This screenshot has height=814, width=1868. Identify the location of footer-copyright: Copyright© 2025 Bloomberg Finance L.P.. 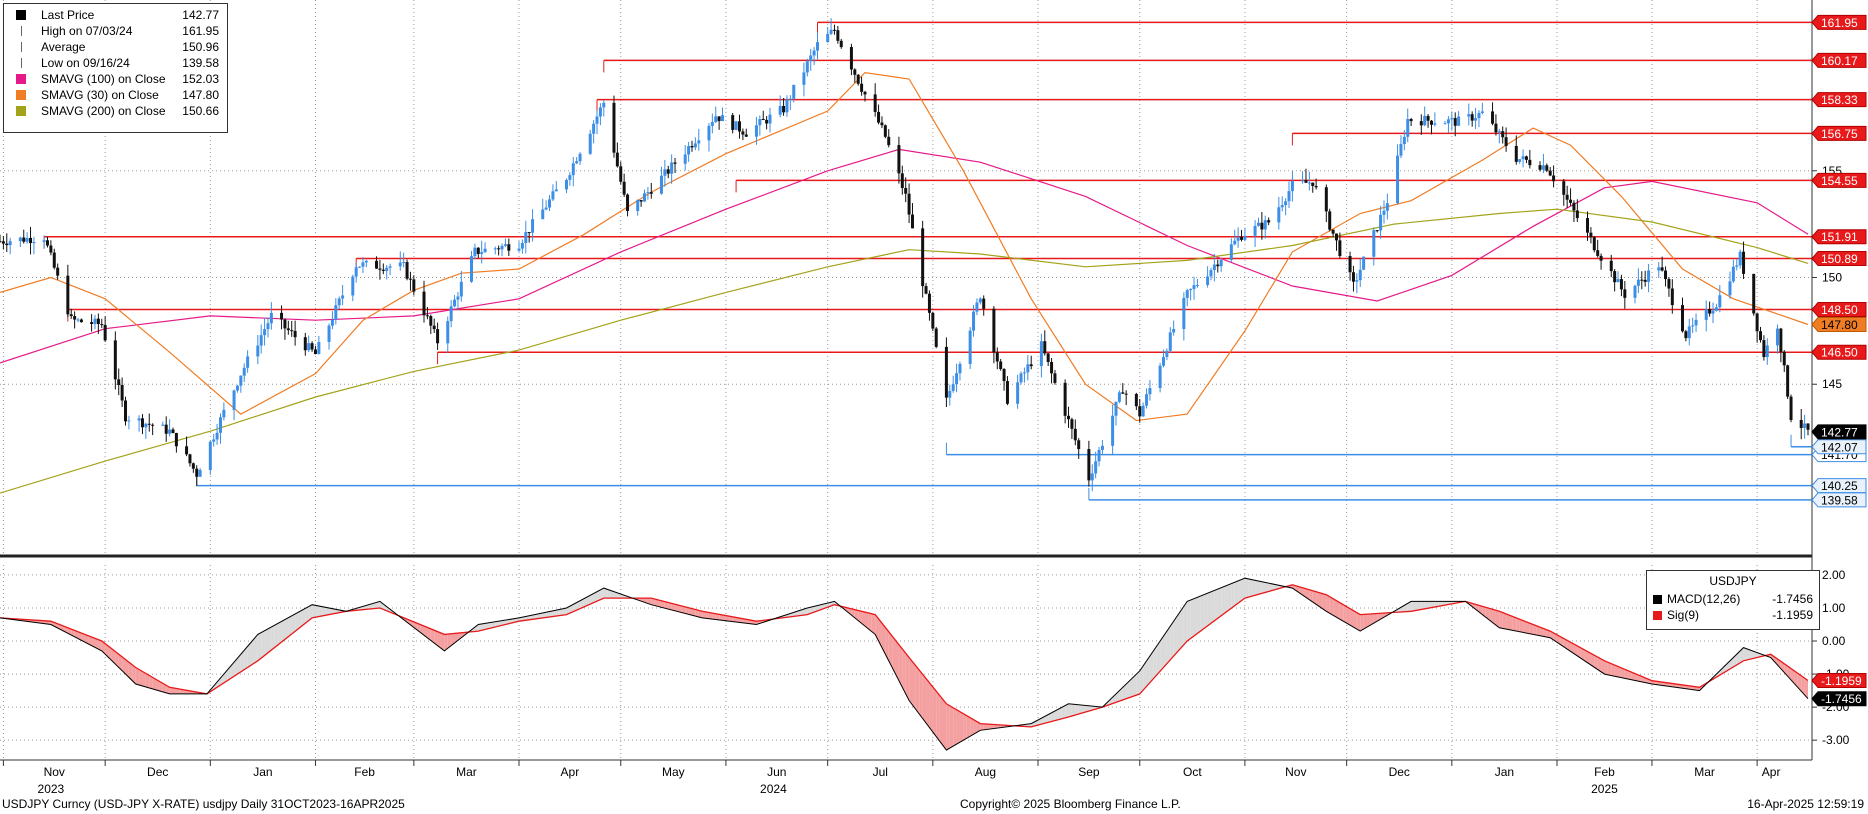
(1070, 804).